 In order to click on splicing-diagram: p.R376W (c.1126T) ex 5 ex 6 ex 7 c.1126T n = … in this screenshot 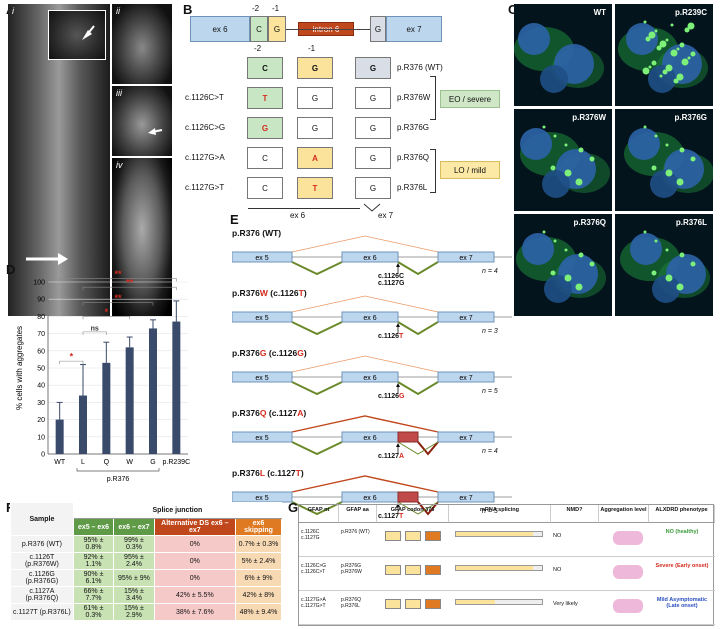, I will do `click(372, 312)`.